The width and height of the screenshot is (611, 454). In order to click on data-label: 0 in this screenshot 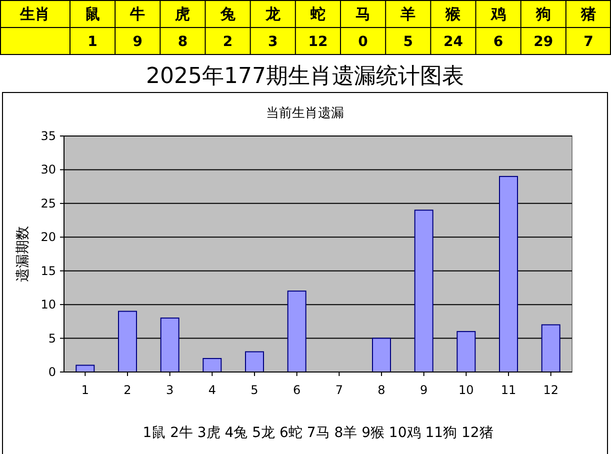, I will do `click(363, 42)`.